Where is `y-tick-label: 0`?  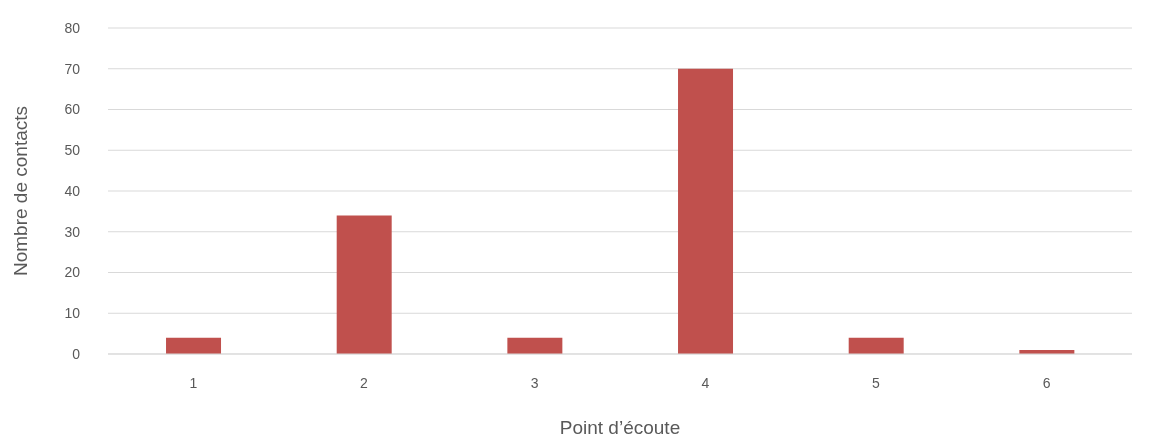 y-tick-label: 0 is located at coordinates (76, 353).